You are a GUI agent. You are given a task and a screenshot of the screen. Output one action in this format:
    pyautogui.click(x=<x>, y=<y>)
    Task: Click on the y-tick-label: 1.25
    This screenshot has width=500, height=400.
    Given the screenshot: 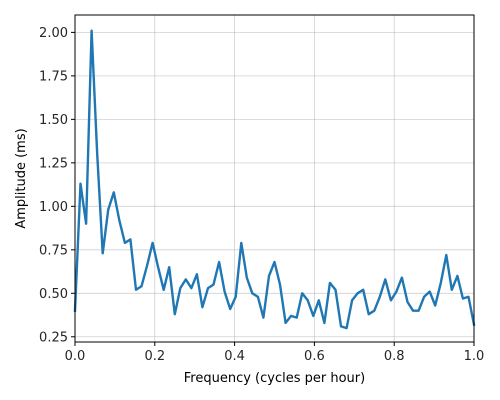 What is the action you would take?
    pyautogui.click(x=53, y=163)
    